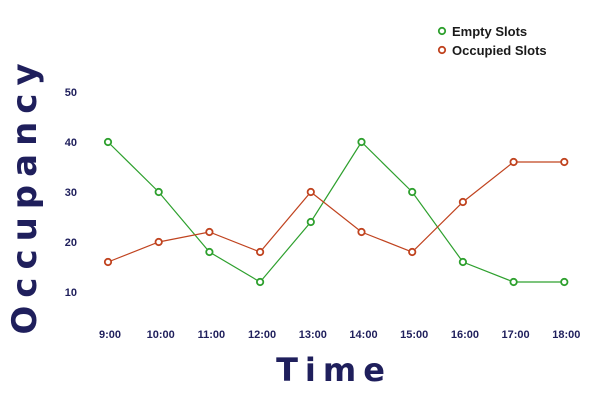 The image size is (600, 400). What do you see at coordinates (465, 335) in the screenshot?
I see `x-tick-label: 16:00` at bounding box center [465, 335].